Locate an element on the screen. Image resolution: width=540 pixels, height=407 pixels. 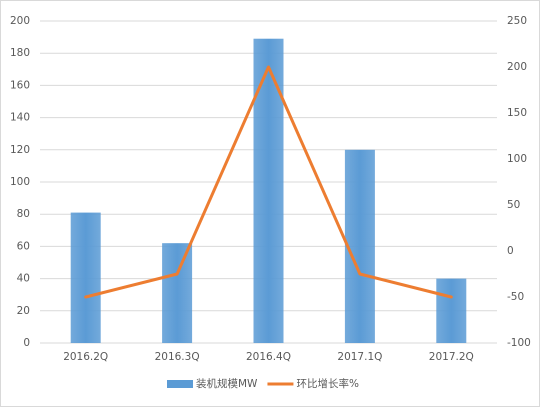
y-tick-label: 120 is located at coordinates (20, 150).